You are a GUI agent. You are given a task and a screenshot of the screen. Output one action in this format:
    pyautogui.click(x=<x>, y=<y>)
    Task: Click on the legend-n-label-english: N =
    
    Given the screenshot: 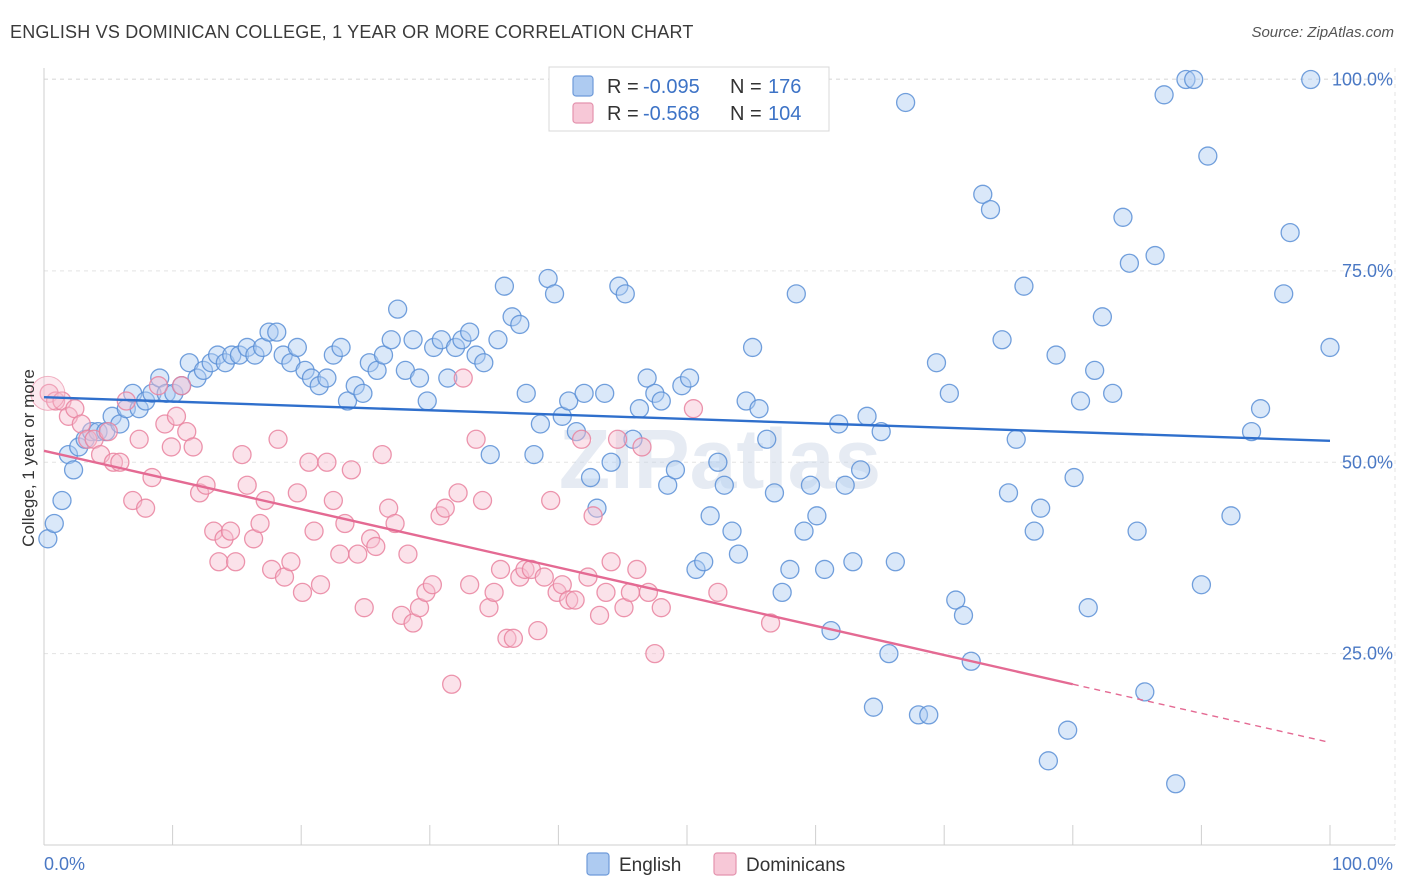 What is the action you would take?
    pyautogui.click(x=746, y=87)
    